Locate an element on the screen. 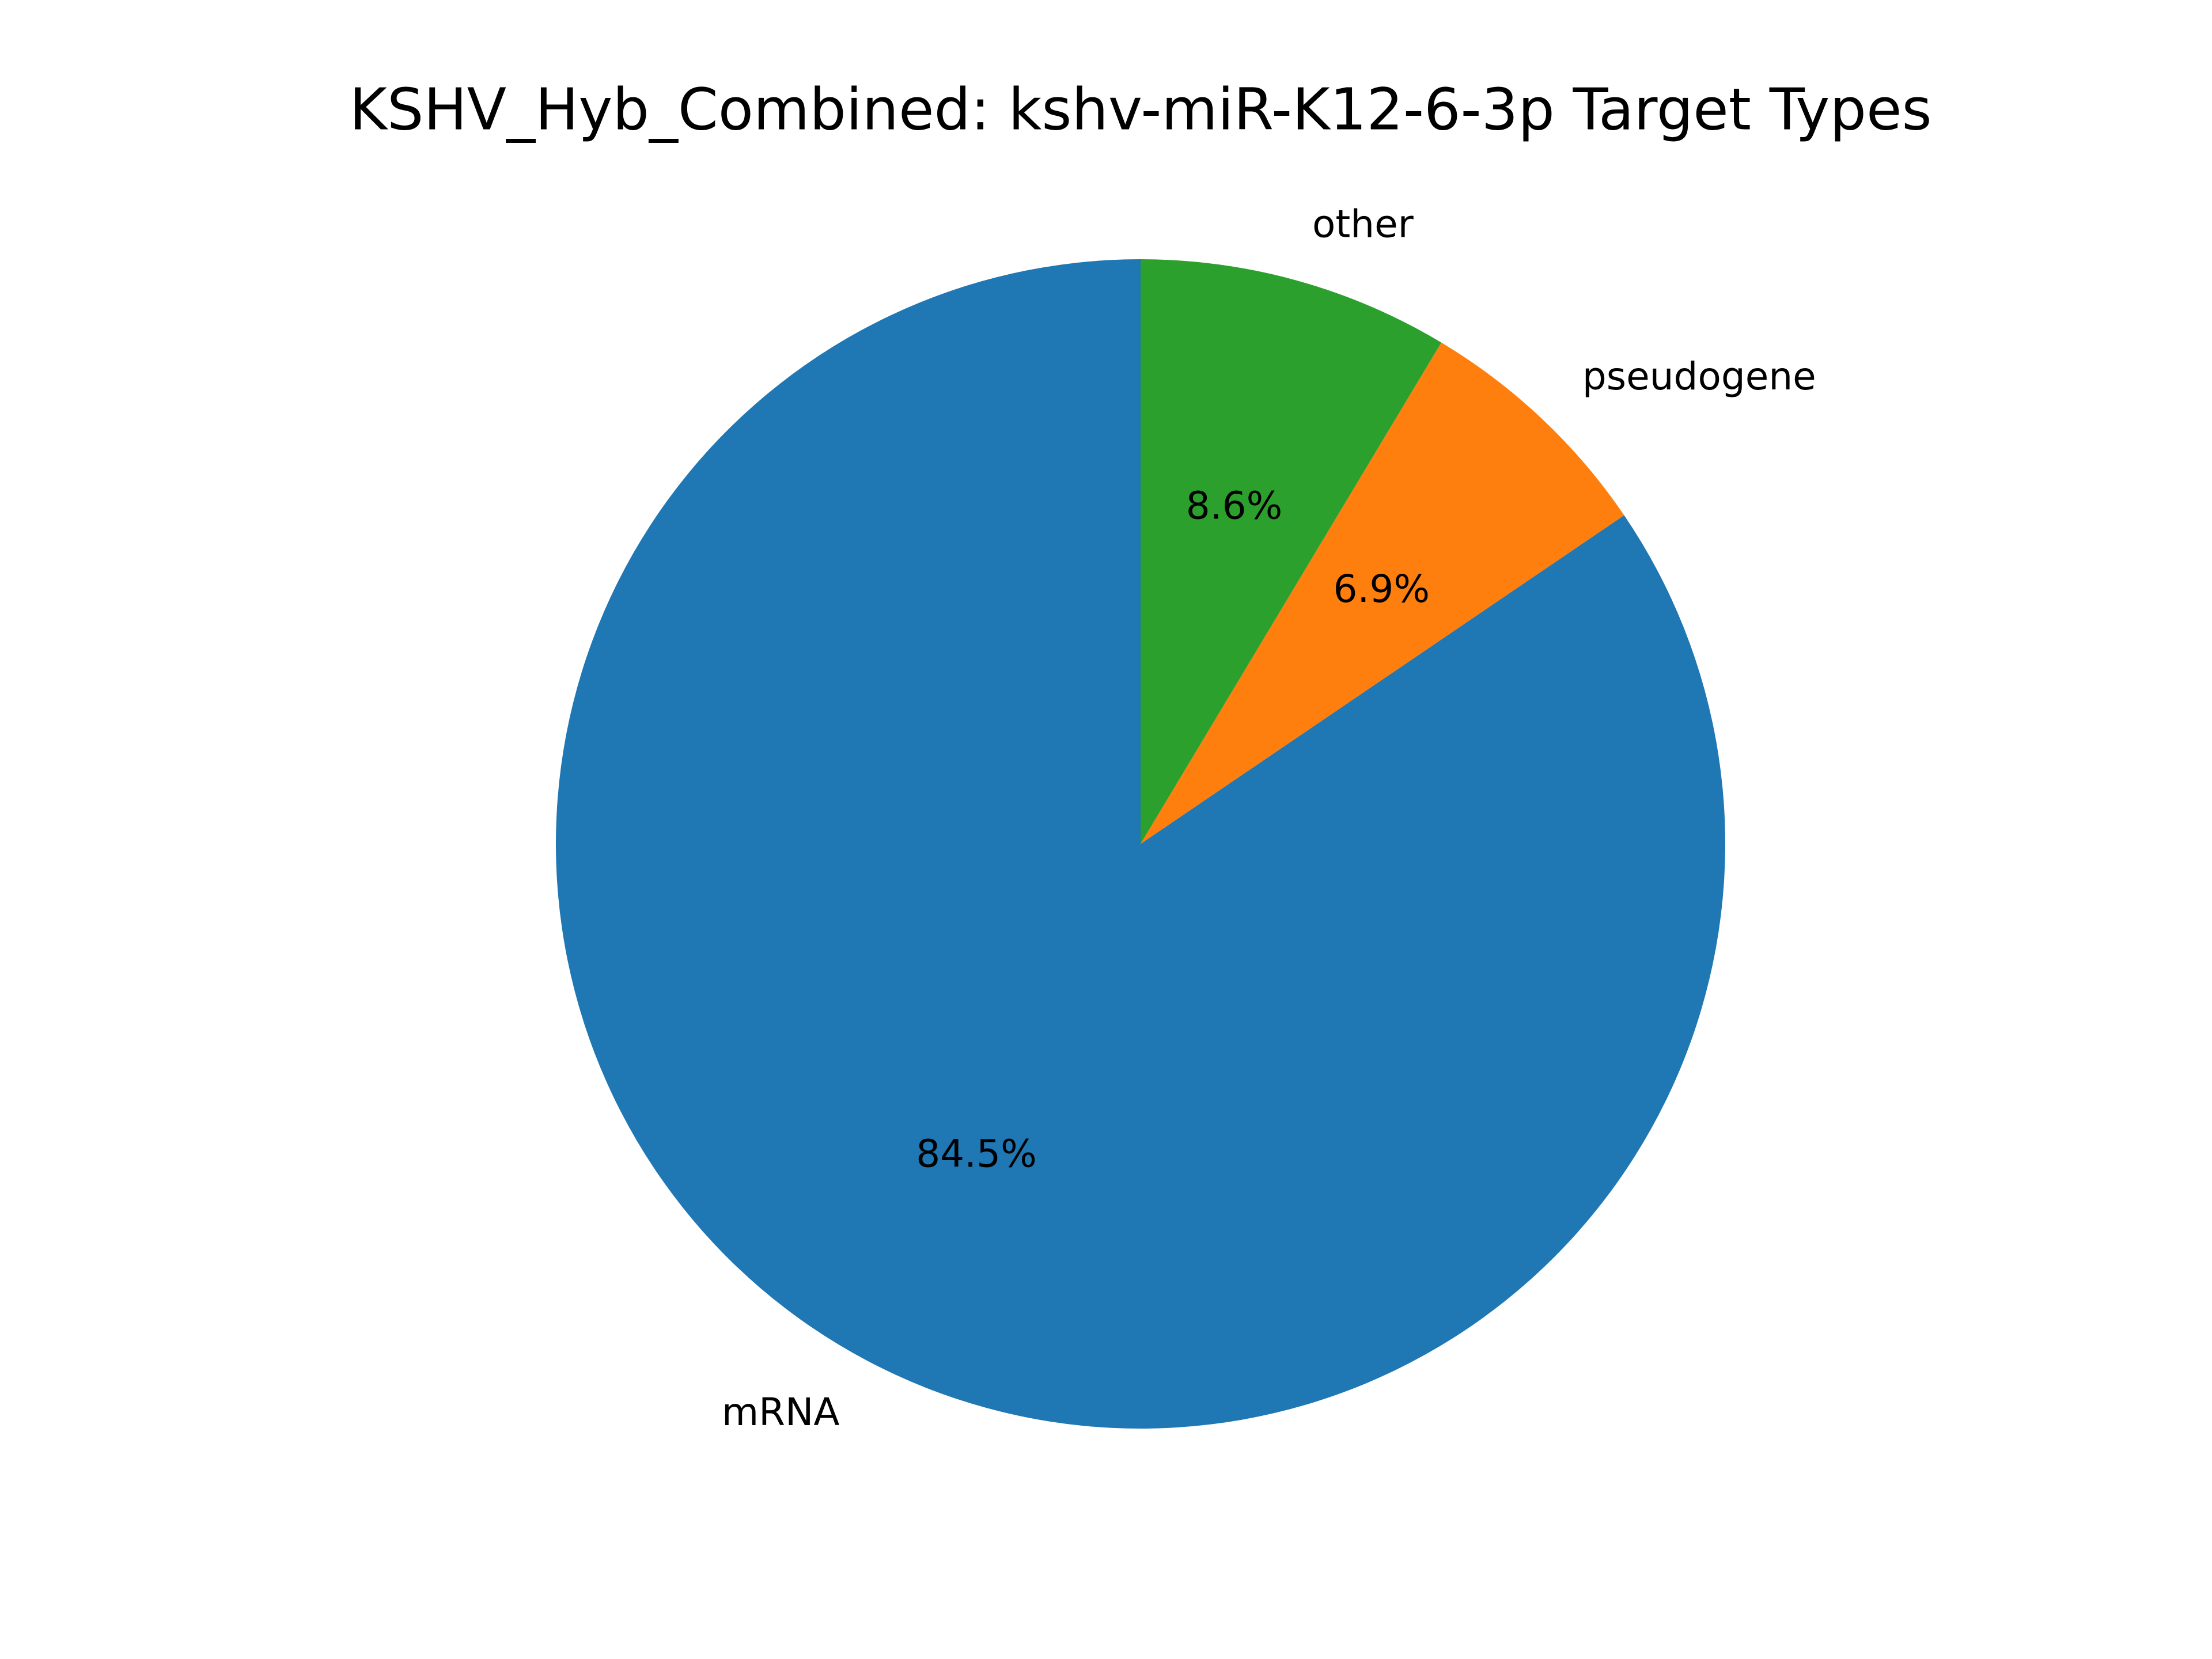 This screenshot has width=2212, height=1659. slice-percent-other: 8.6% is located at coordinates (1234, 506).